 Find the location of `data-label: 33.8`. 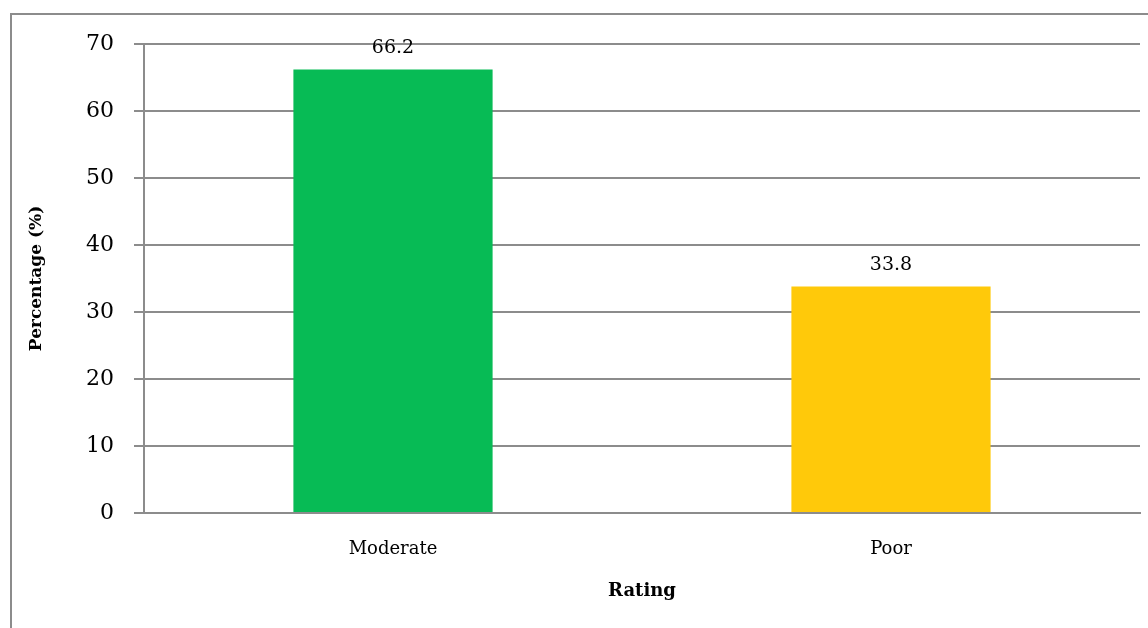

data-label: 33.8 is located at coordinates (891, 262).